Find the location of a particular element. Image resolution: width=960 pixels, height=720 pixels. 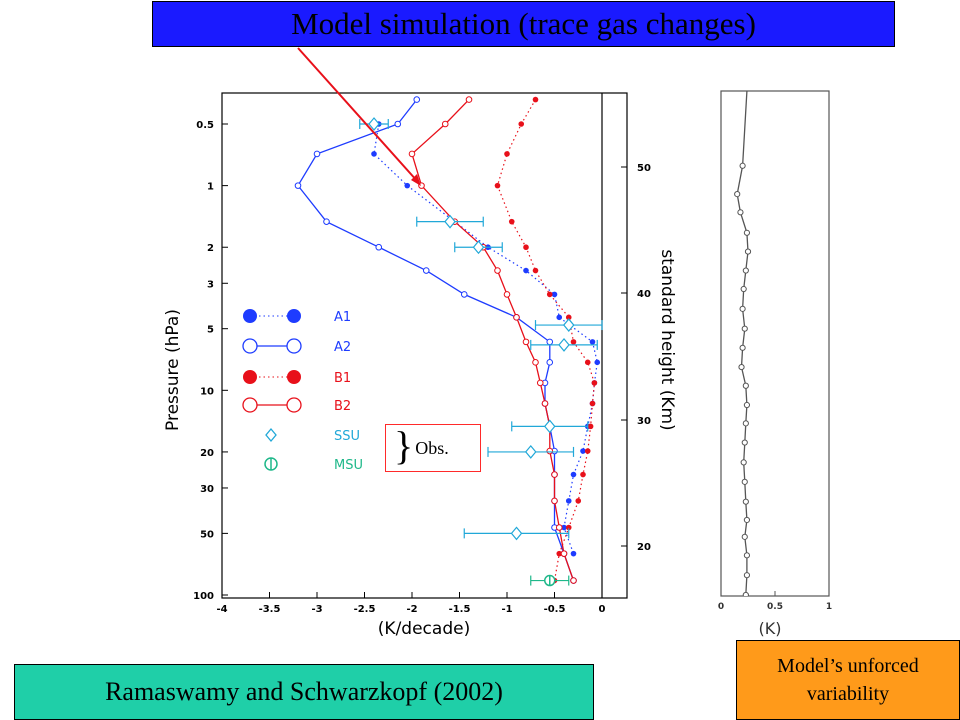

legend-label-ssu: SSU is located at coordinates (347, 436).